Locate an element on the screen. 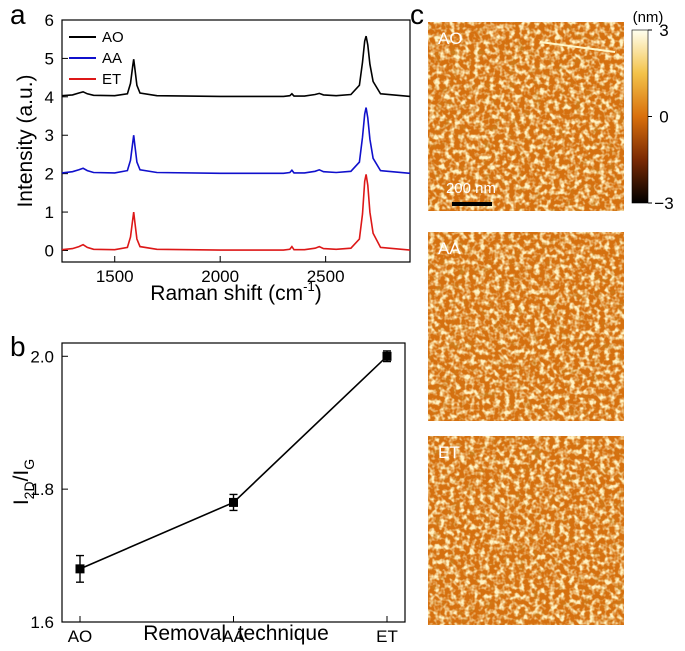 The height and width of the screenshot is (651, 685). legend-label: AA is located at coordinates (112, 58).